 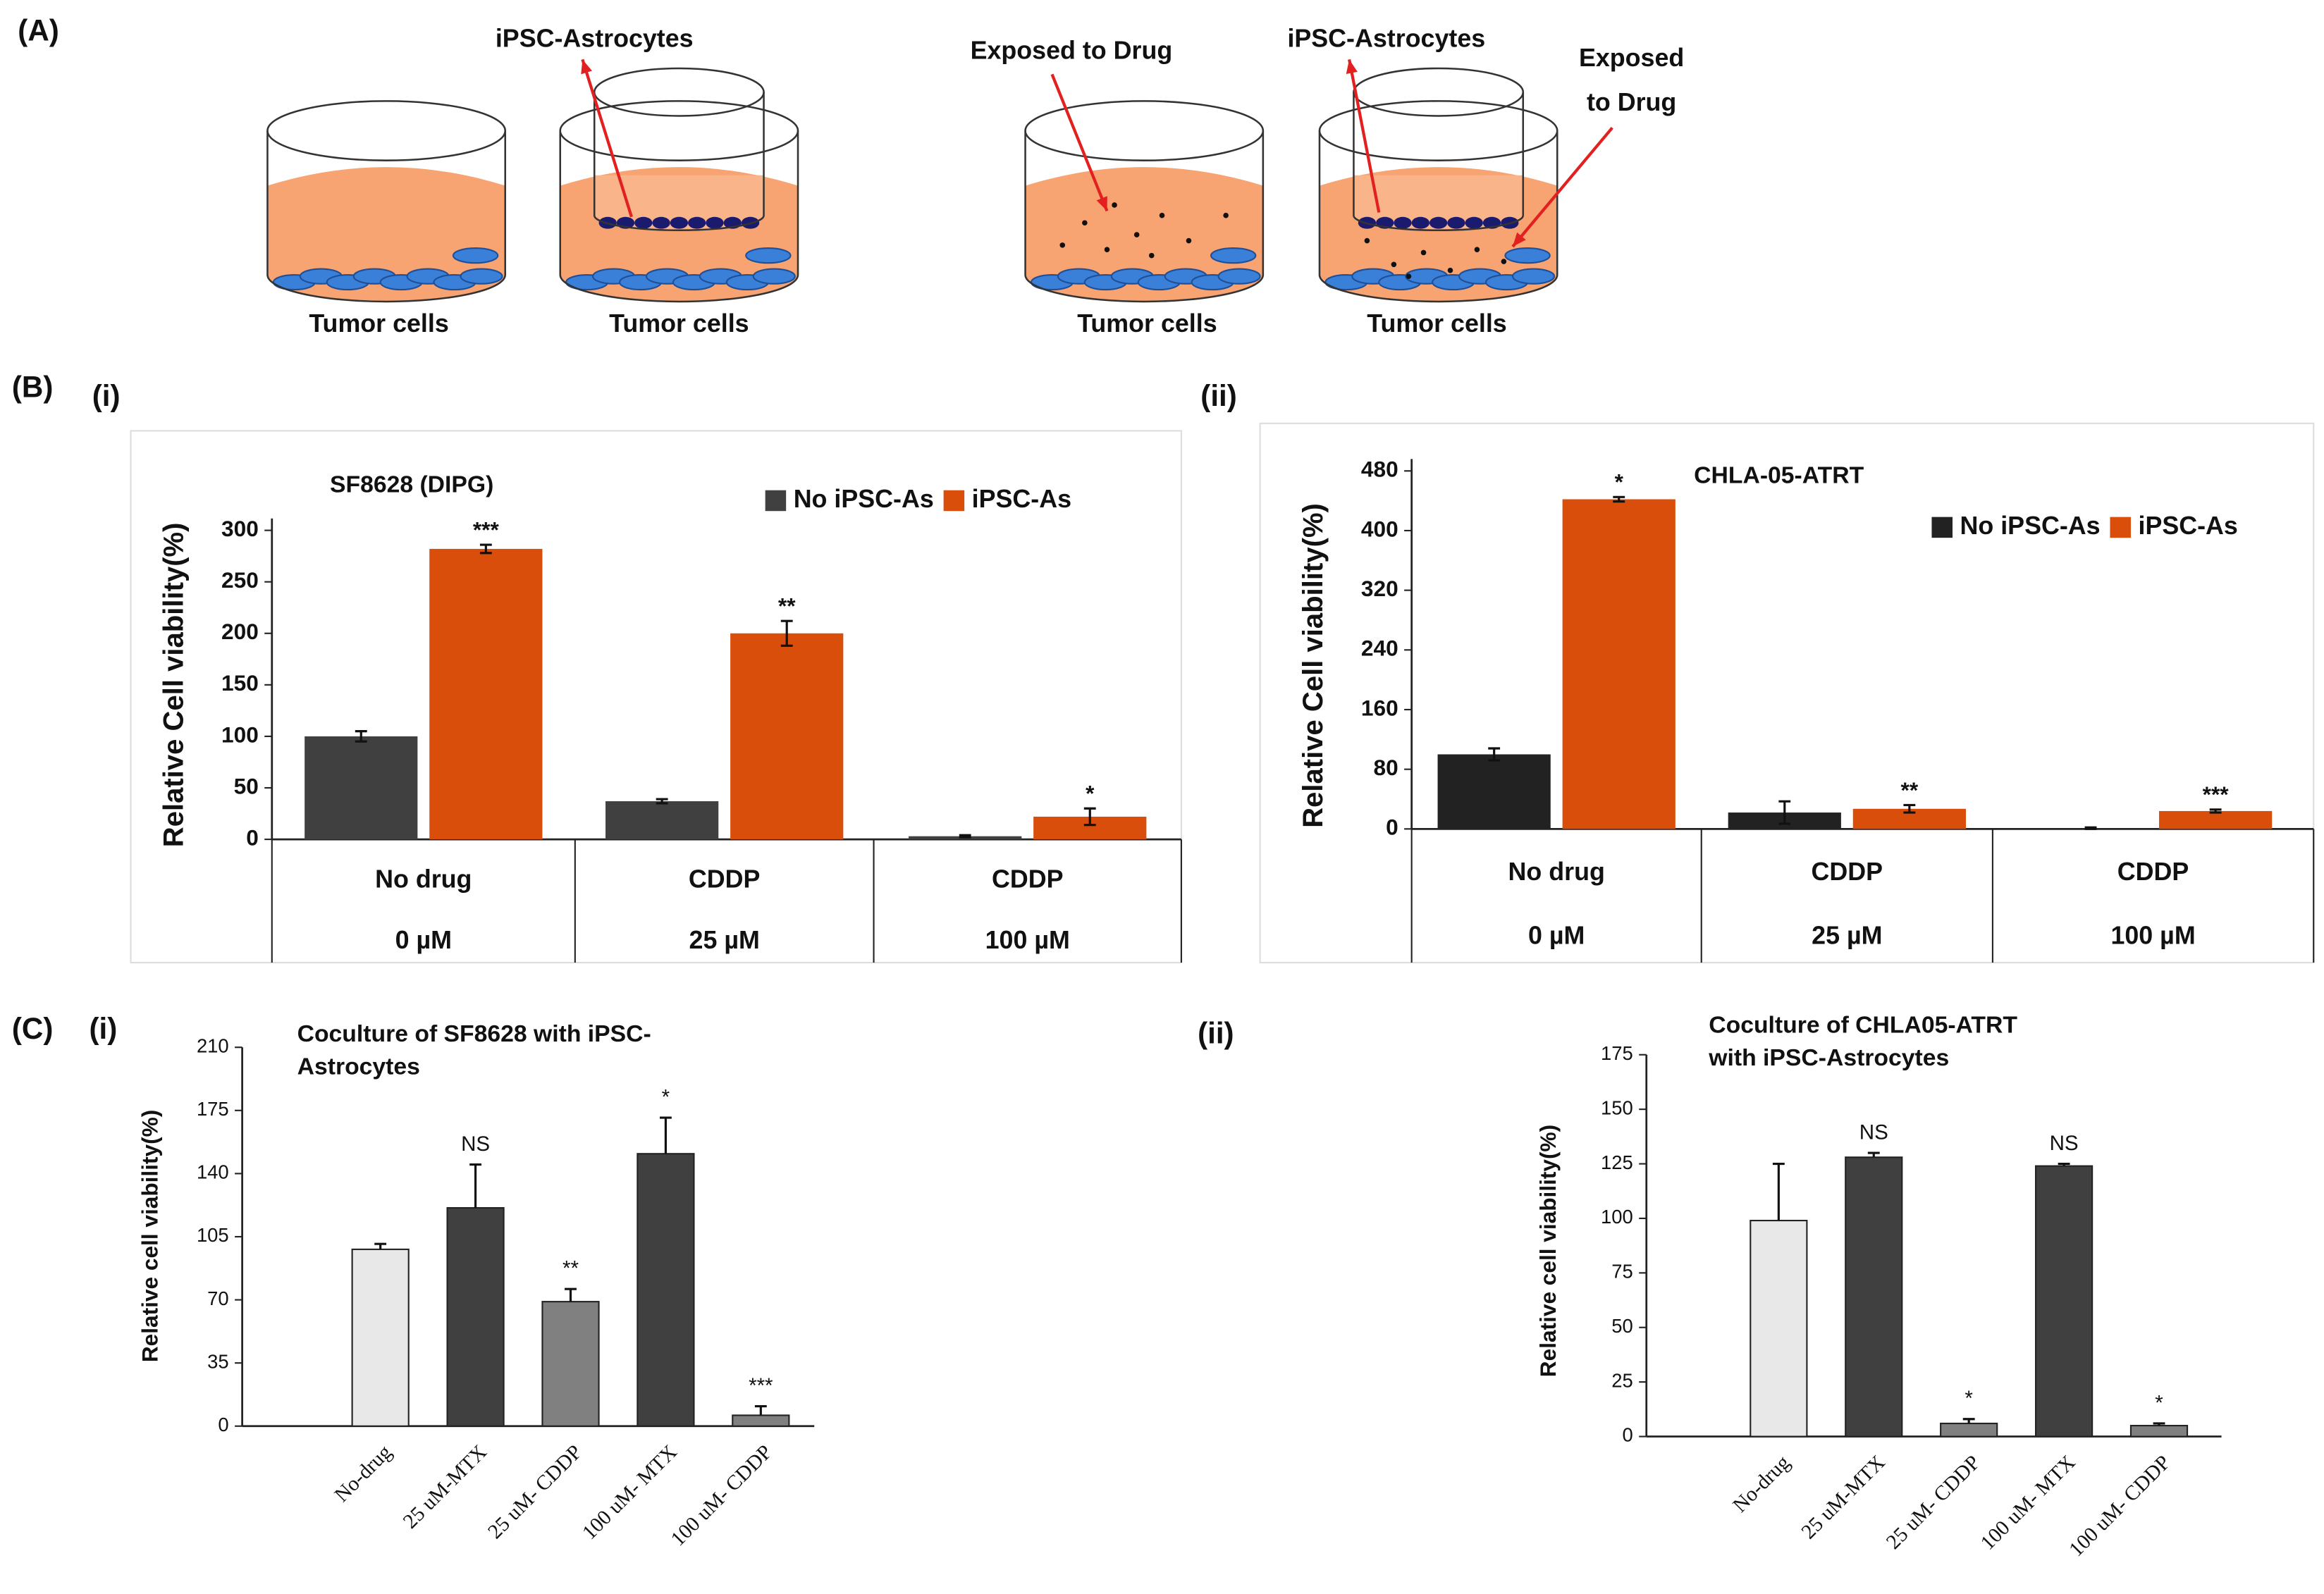 I want to click on y-tick-label: 150, so click(x=1617, y=1107).